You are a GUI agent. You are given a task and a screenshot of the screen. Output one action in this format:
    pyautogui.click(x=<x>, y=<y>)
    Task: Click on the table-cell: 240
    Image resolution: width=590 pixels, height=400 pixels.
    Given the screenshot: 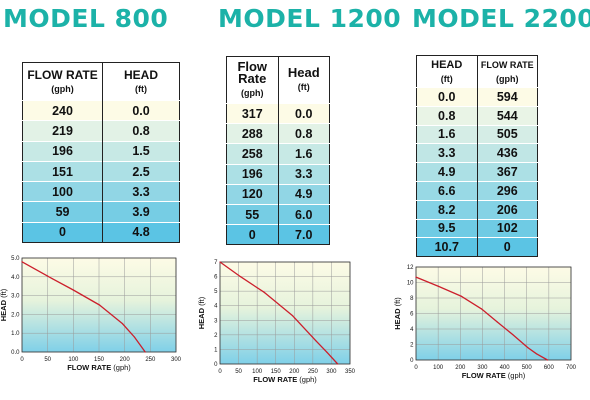 What is the action you would take?
    pyautogui.click(x=62, y=110)
    